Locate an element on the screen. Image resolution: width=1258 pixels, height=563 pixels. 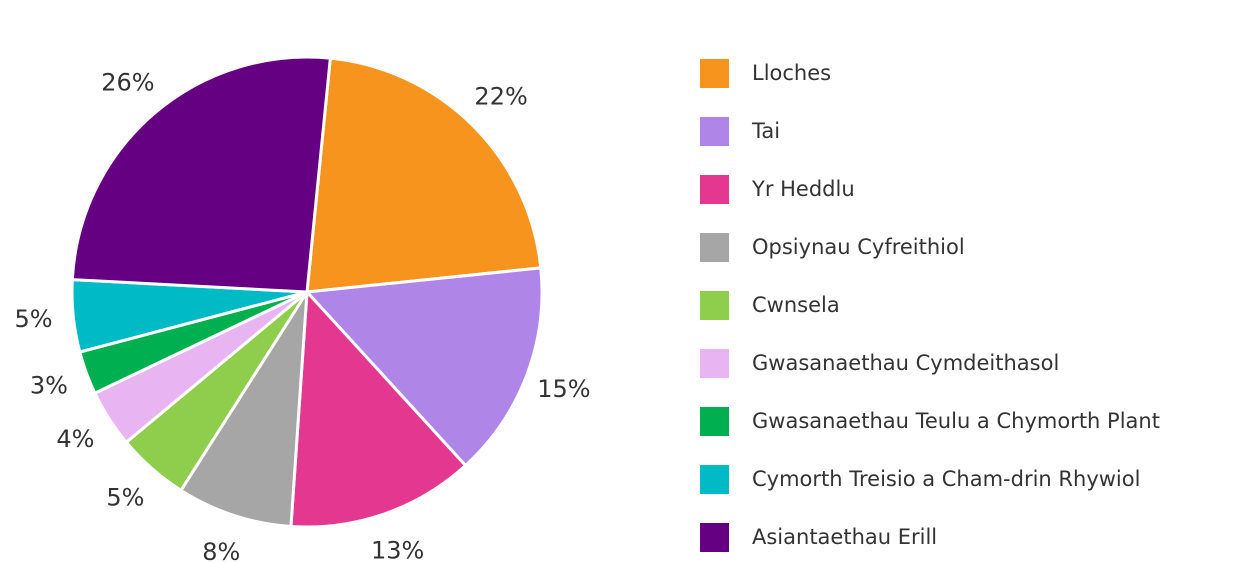
slice-label: 8% is located at coordinates (221, 550).